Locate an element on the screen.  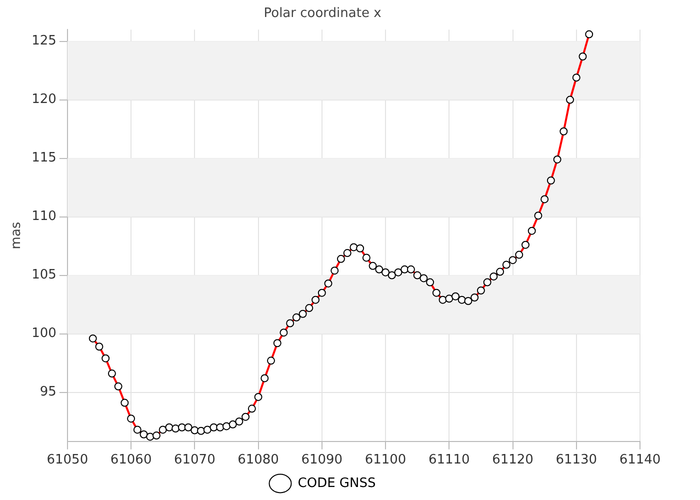
y-tick-label: 120 is located at coordinates (44, 100).